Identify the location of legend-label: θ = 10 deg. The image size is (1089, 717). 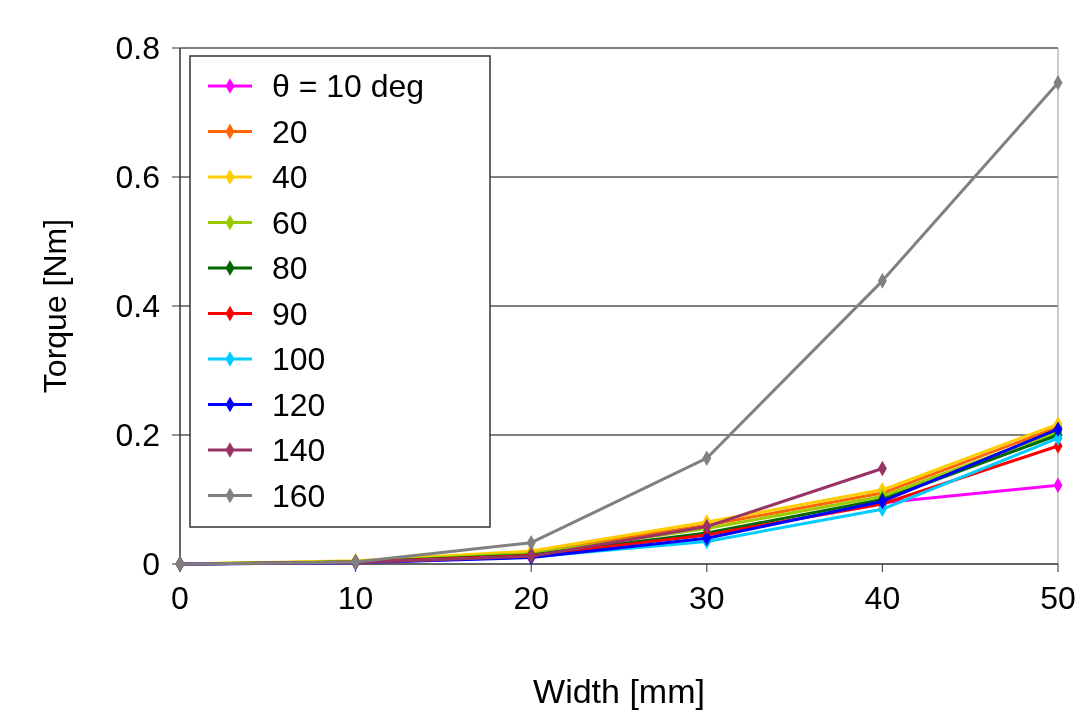
(348, 86).